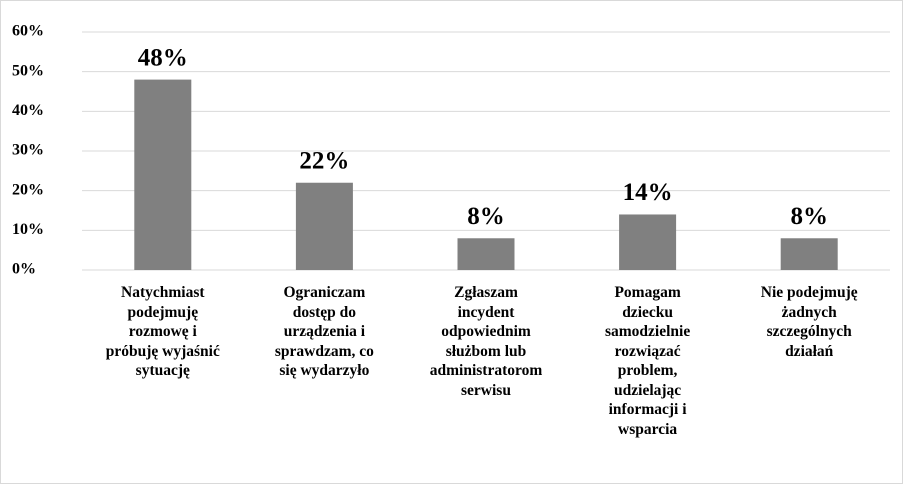 The height and width of the screenshot is (484, 903). Describe the element at coordinates (163, 57) in the screenshot. I see `data-label: 48%` at that location.